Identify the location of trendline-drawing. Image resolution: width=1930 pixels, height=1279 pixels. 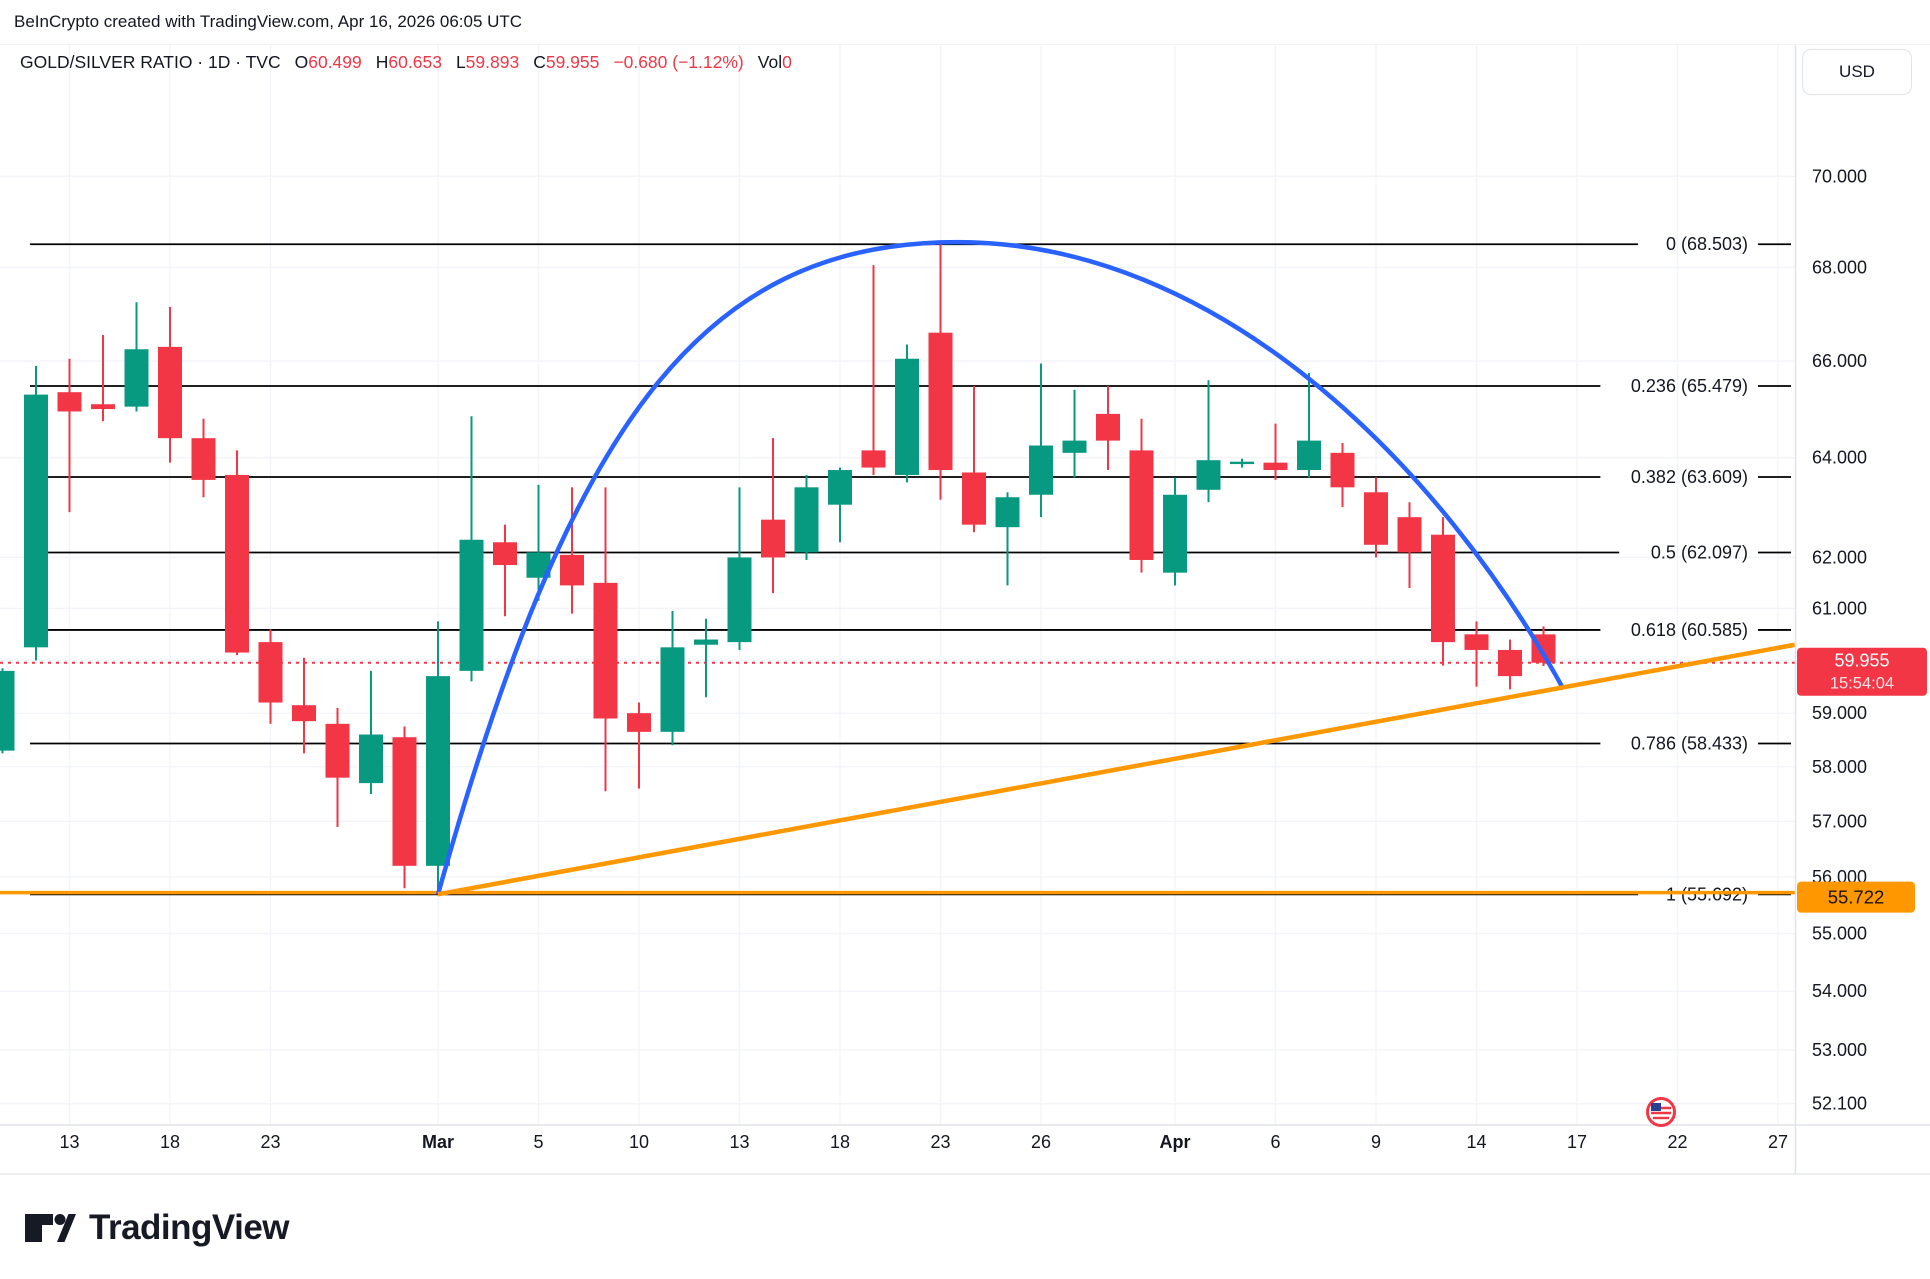
(1116, 769).